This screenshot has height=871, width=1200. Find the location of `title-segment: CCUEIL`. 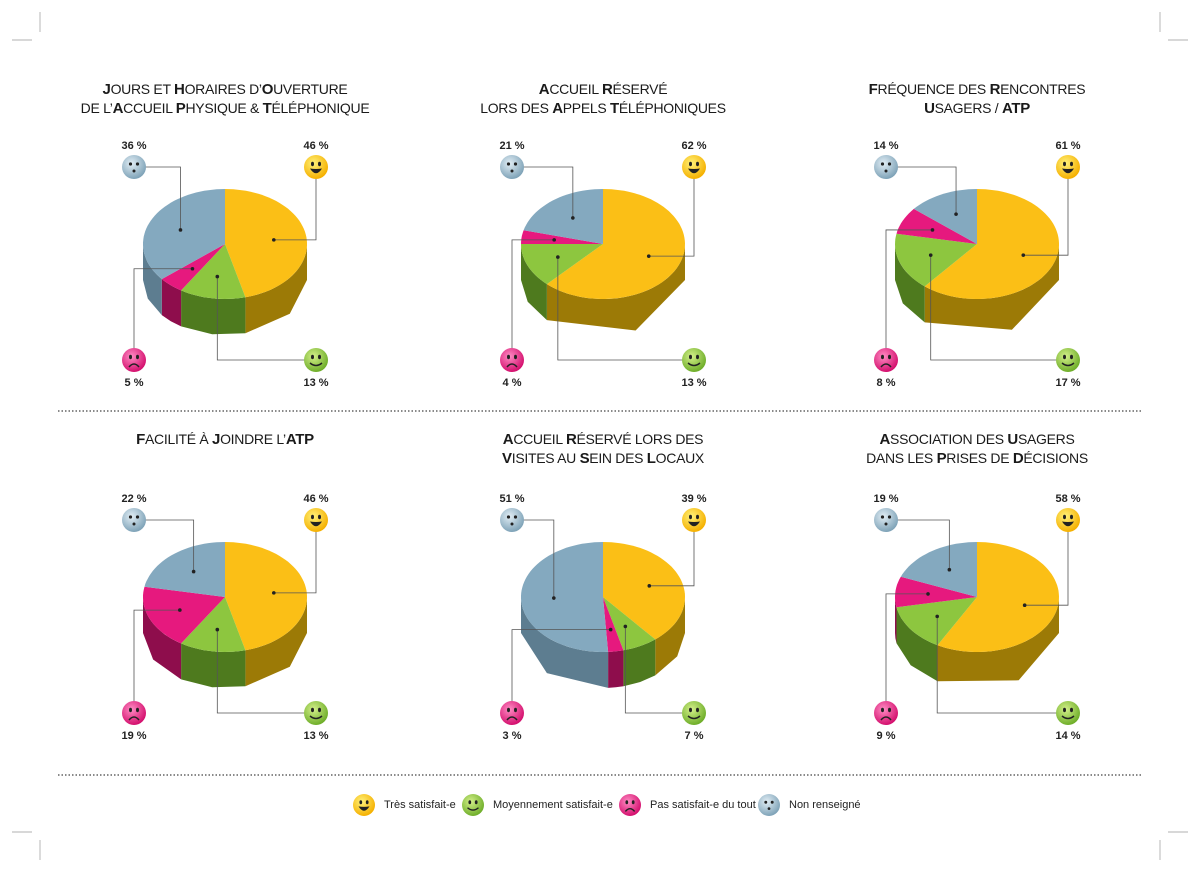

title-segment: CCUEIL is located at coordinates (575, 89).